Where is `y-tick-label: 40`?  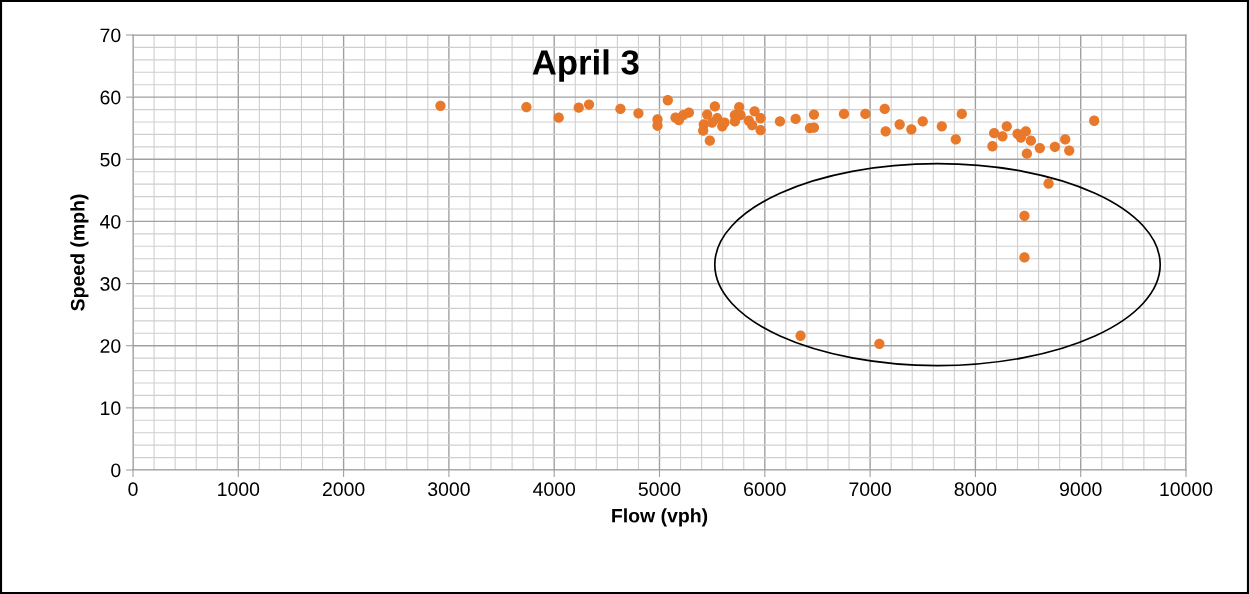 y-tick-label: 40 is located at coordinates (110, 221).